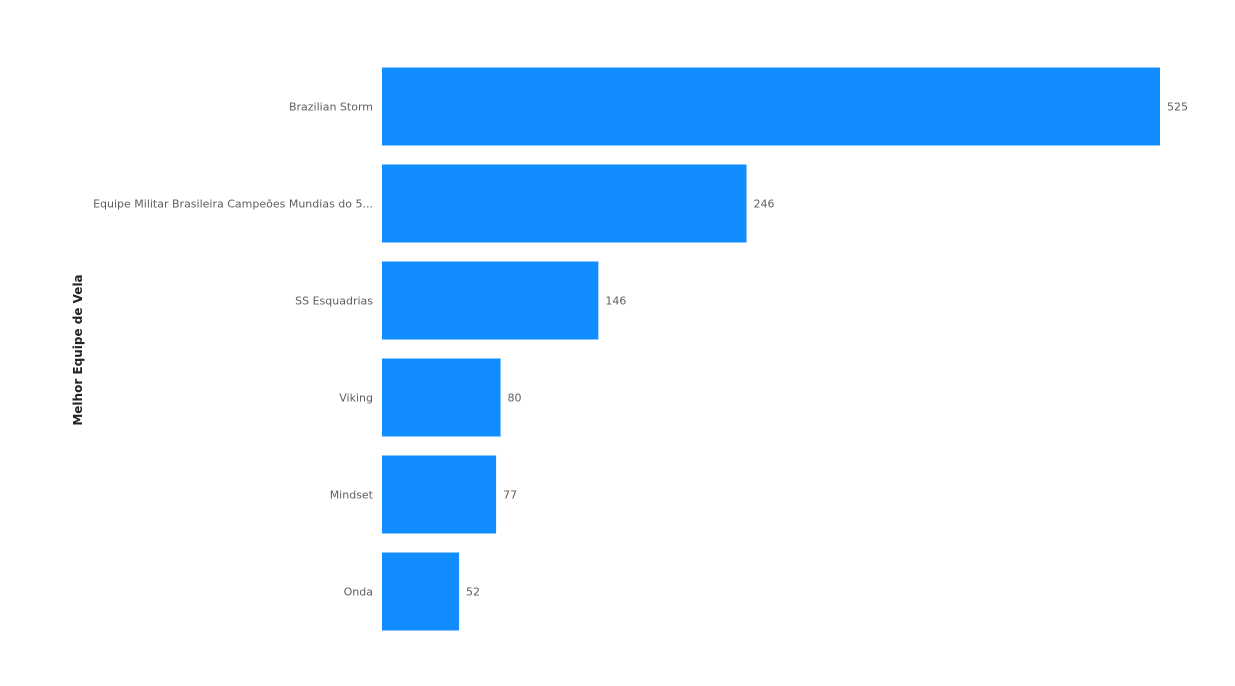 This screenshot has width=1235, height=686. I want to click on data-label-5: 52, so click(473, 592).